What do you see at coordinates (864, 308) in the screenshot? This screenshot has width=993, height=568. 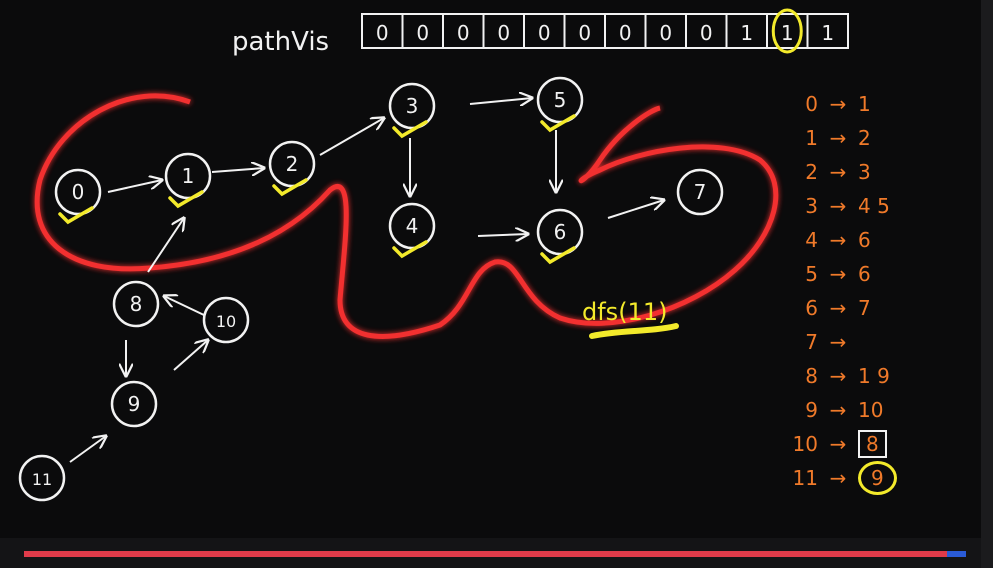 I see `adjacency-neighbors: 7` at bounding box center [864, 308].